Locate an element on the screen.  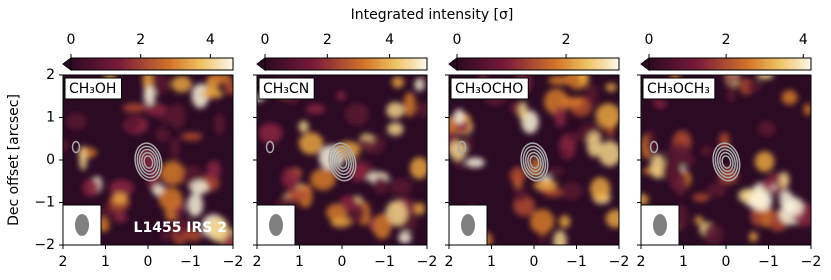
colorbar-tick-label: 2 is located at coordinates (566, 40).